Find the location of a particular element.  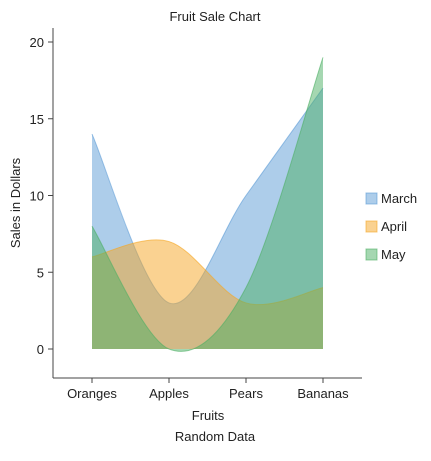

legend: March April May is located at coordinates (391, 226).